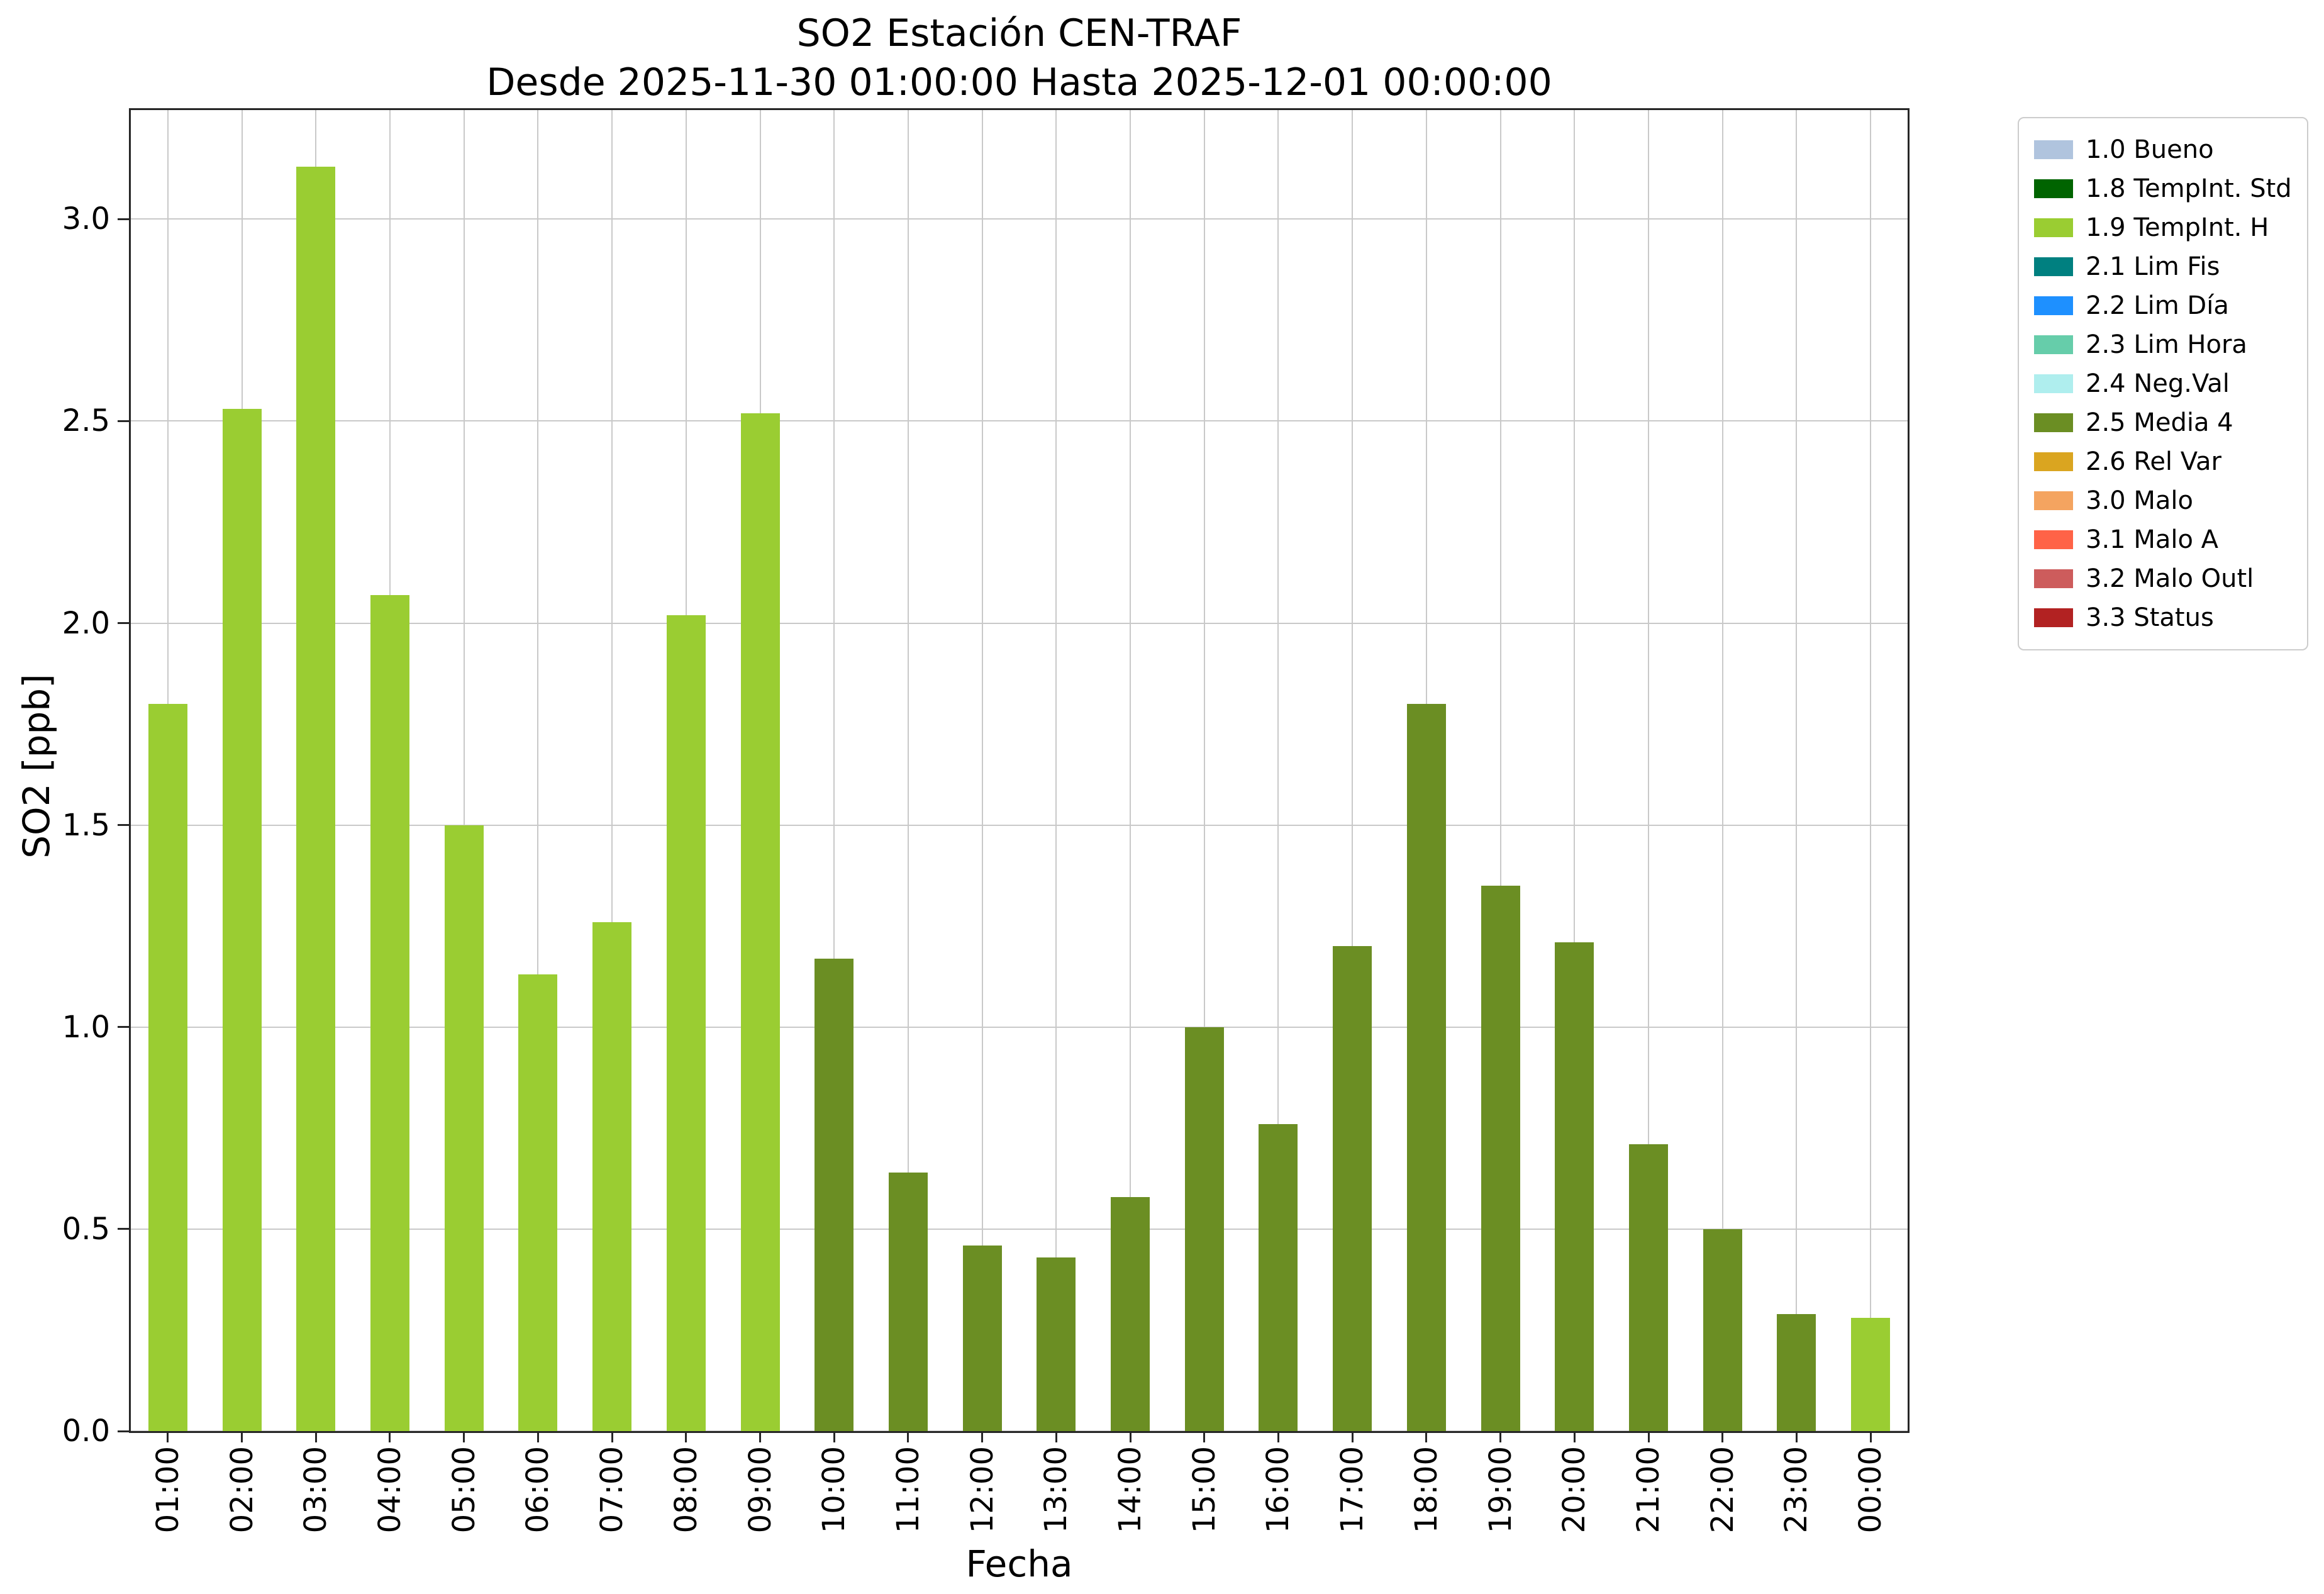 The height and width of the screenshot is (1594, 2324). What do you see at coordinates (2163, 578) in the screenshot?
I see `legend-item: 3.2 Malo Outl` at bounding box center [2163, 578].